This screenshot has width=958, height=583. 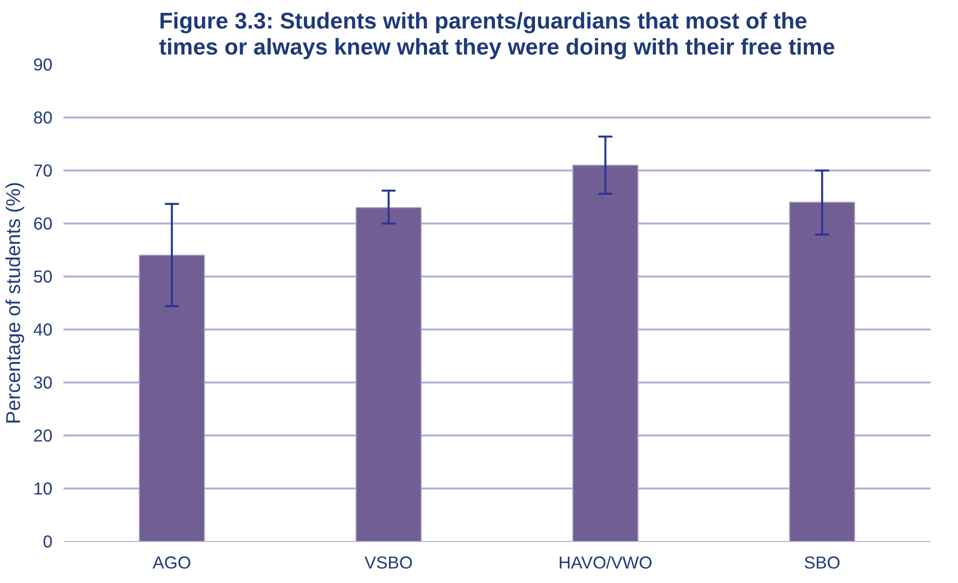 What do you see at coordinates (605, 562) in the screenshot?
I see `x-tick-label: HAVO/VWO` at bounding box center [605, 562].